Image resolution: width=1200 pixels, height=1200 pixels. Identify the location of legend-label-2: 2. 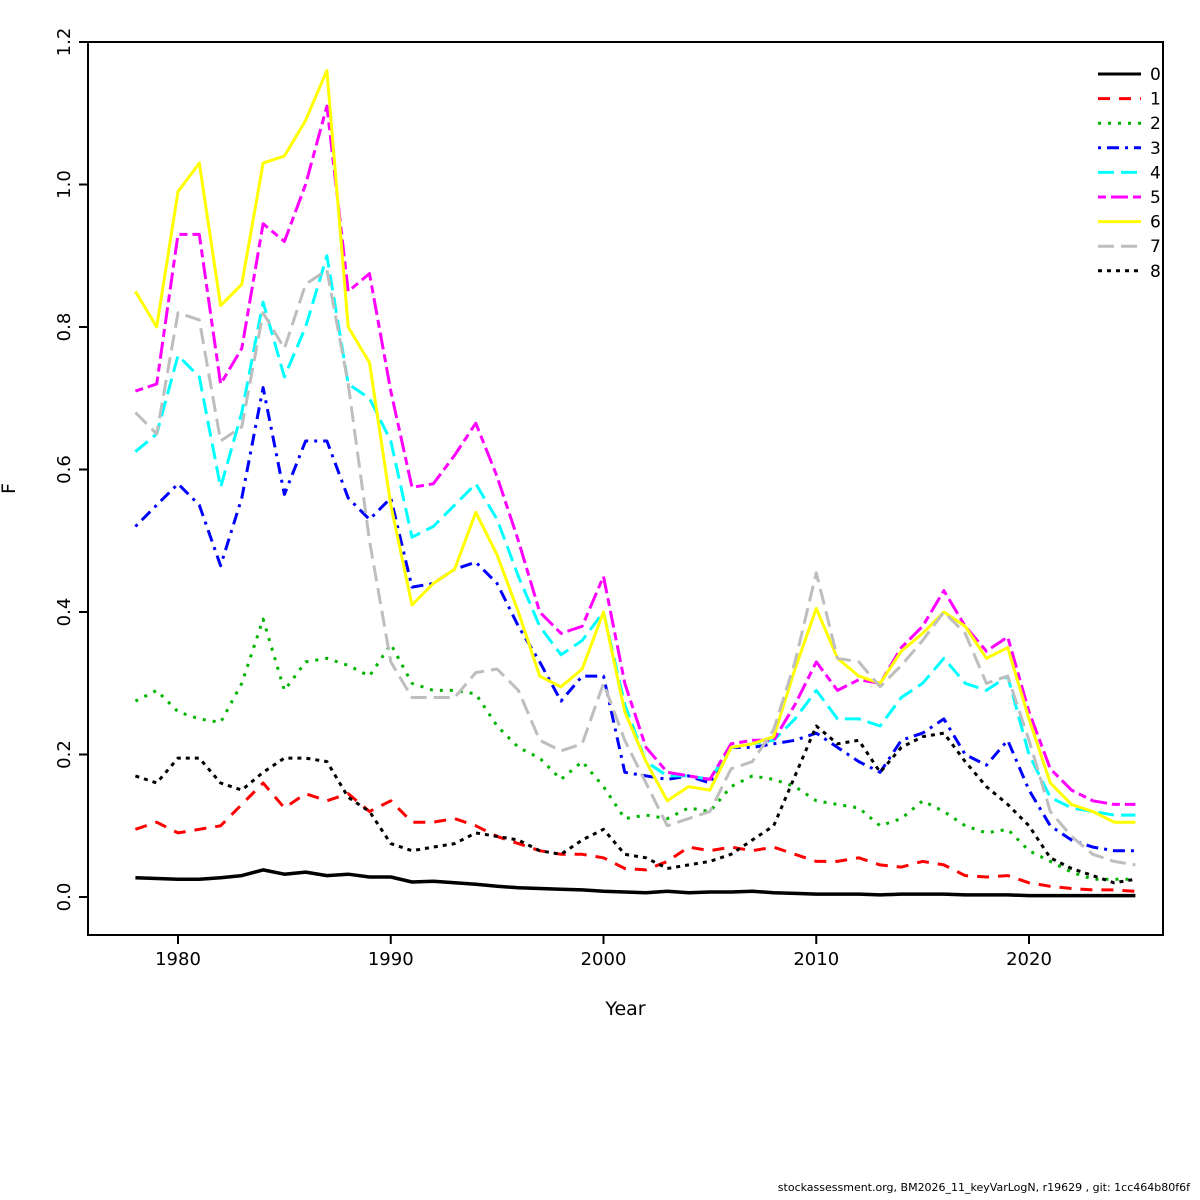
(1155, 124).